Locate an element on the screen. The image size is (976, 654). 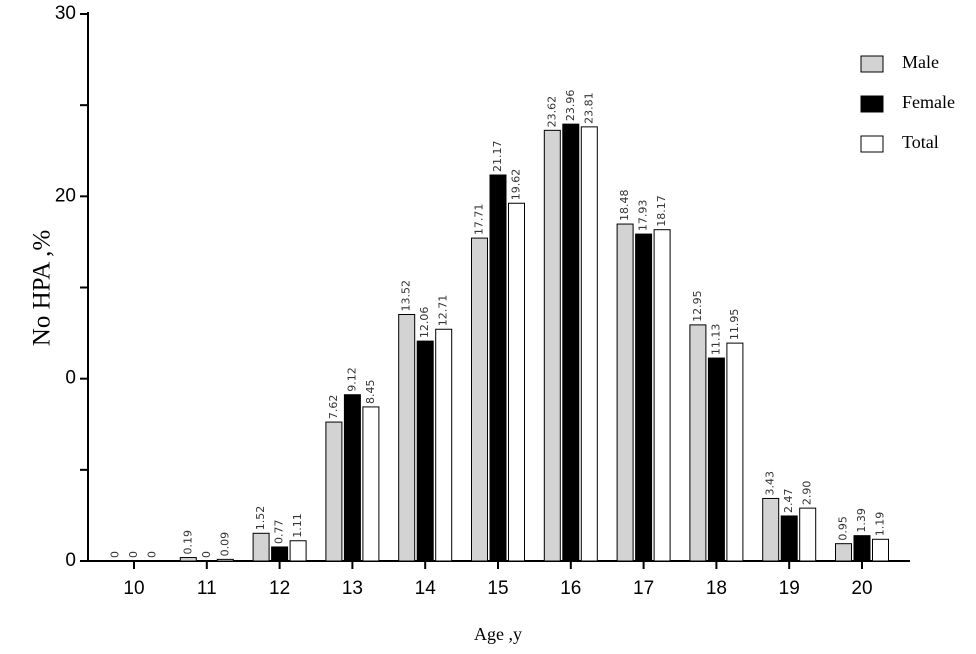
value-label: 1.11 is located at coordinates (297, 525).